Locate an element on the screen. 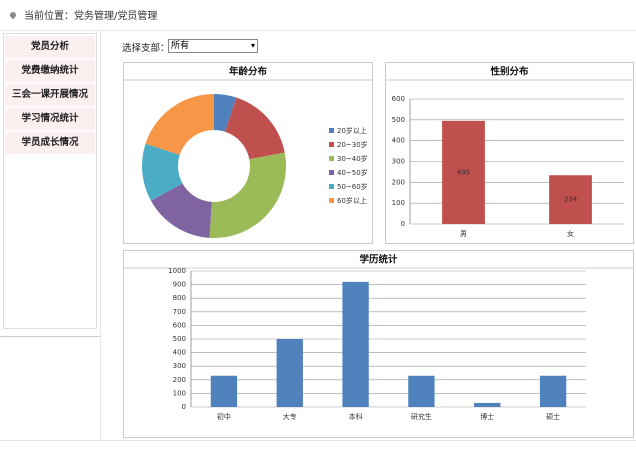 Image resolution: width=636 pixels, height=450 pixels. menu-item: 学习情况统计 is located at coordinates (50, 119).